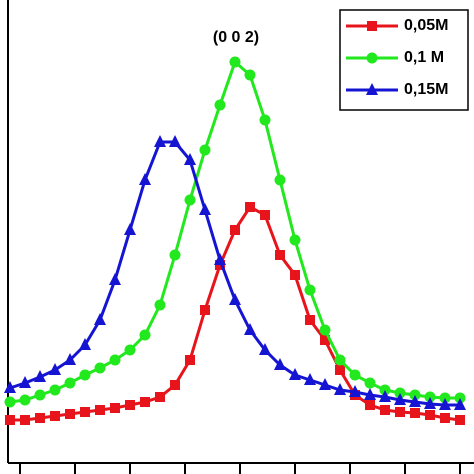 This screenshot has width=474, height=474. What do you see at coordinates (236, 37) in the screenshot?
I see `annotation: (0 0 2)` at bounding box center [236, 37].